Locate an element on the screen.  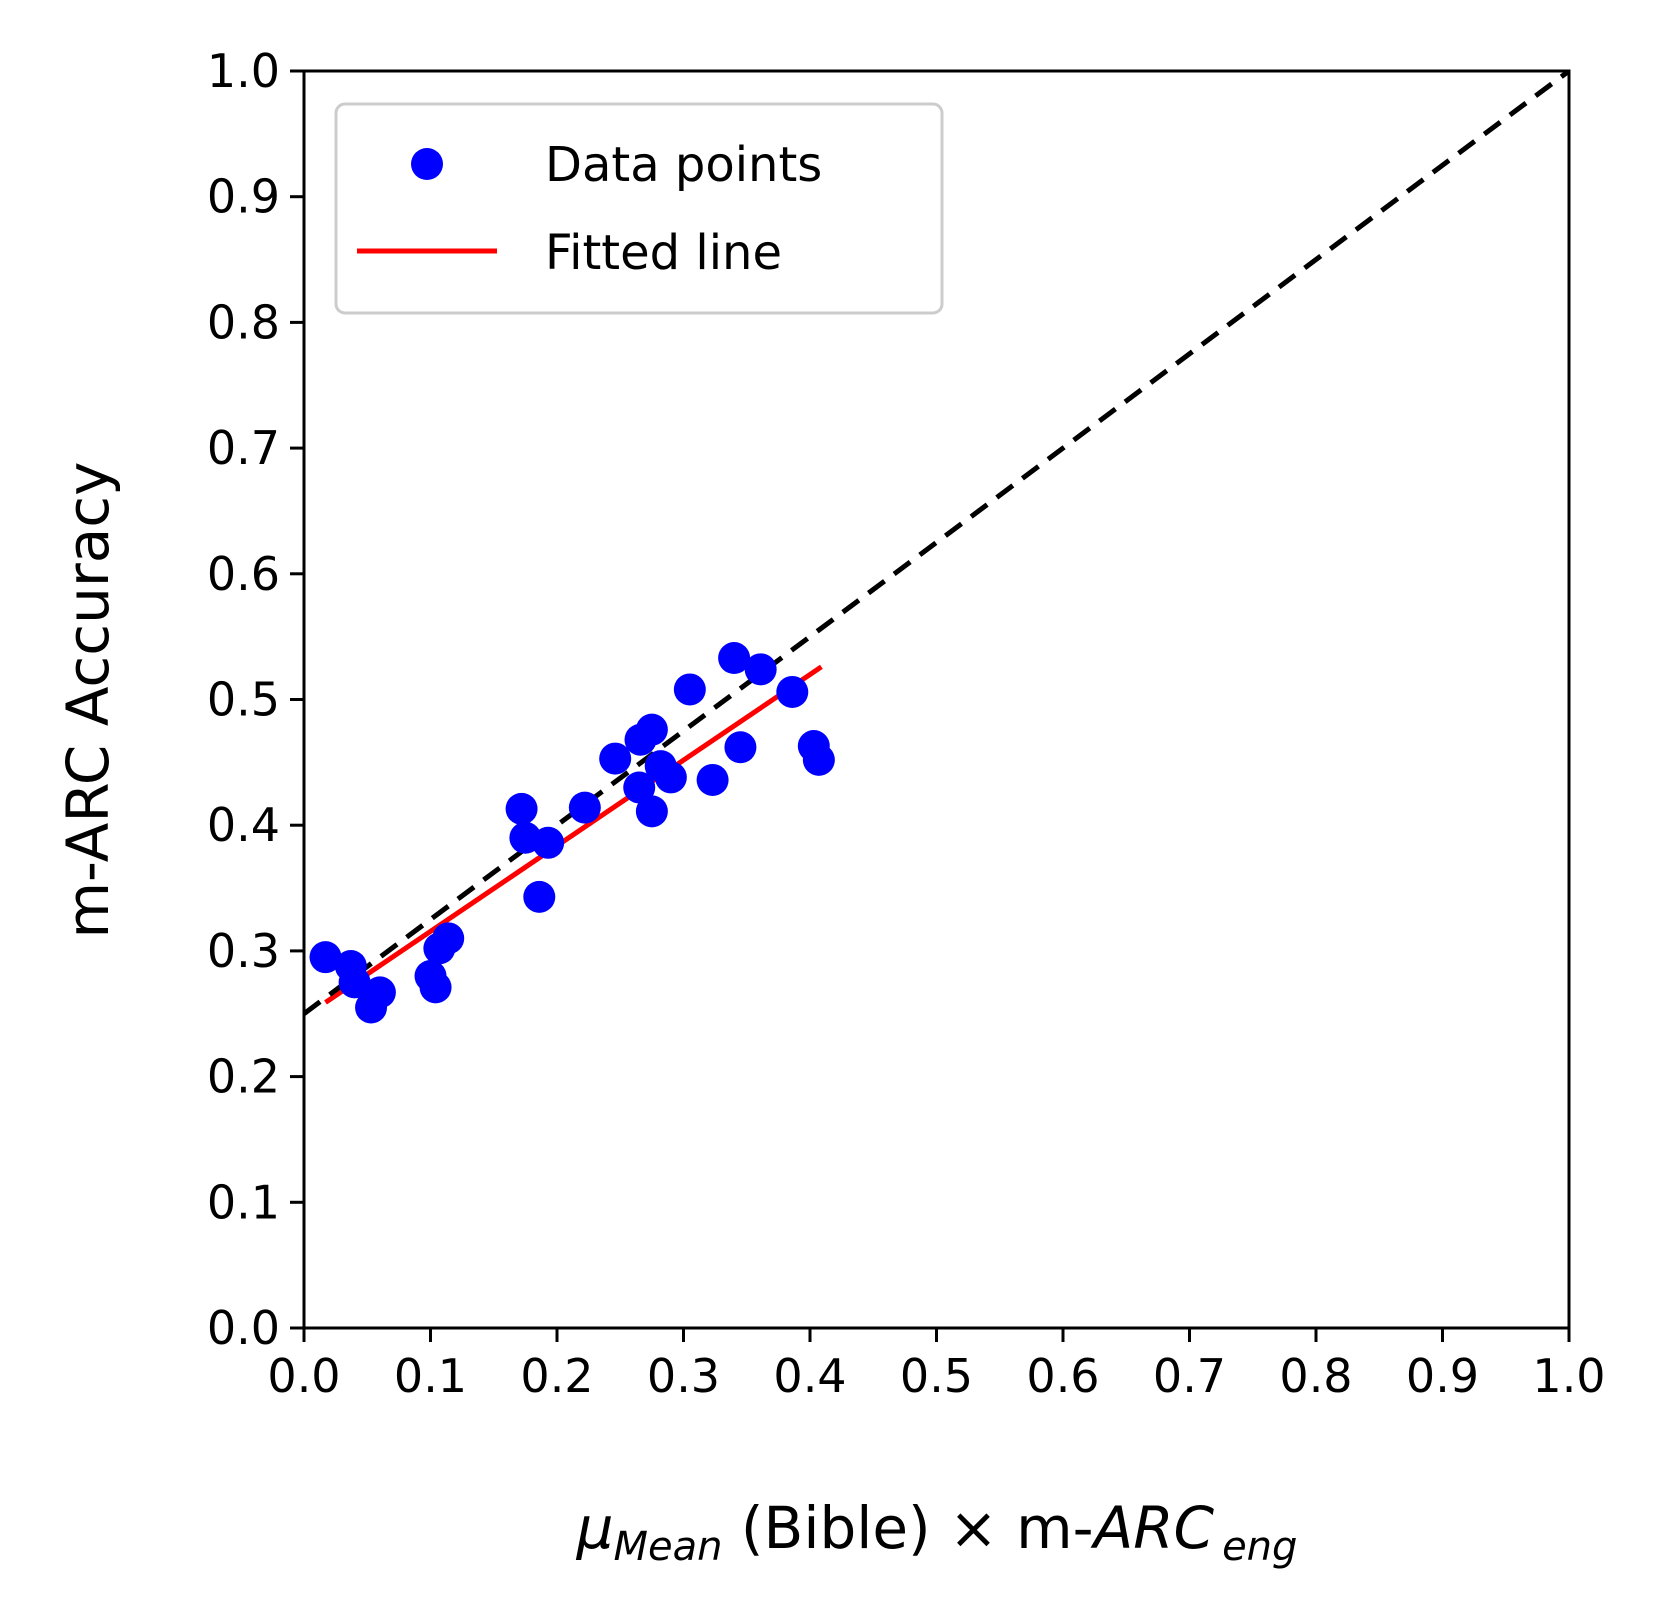
y-tick-label: 0.0 is located at coordinates (243, 1328).